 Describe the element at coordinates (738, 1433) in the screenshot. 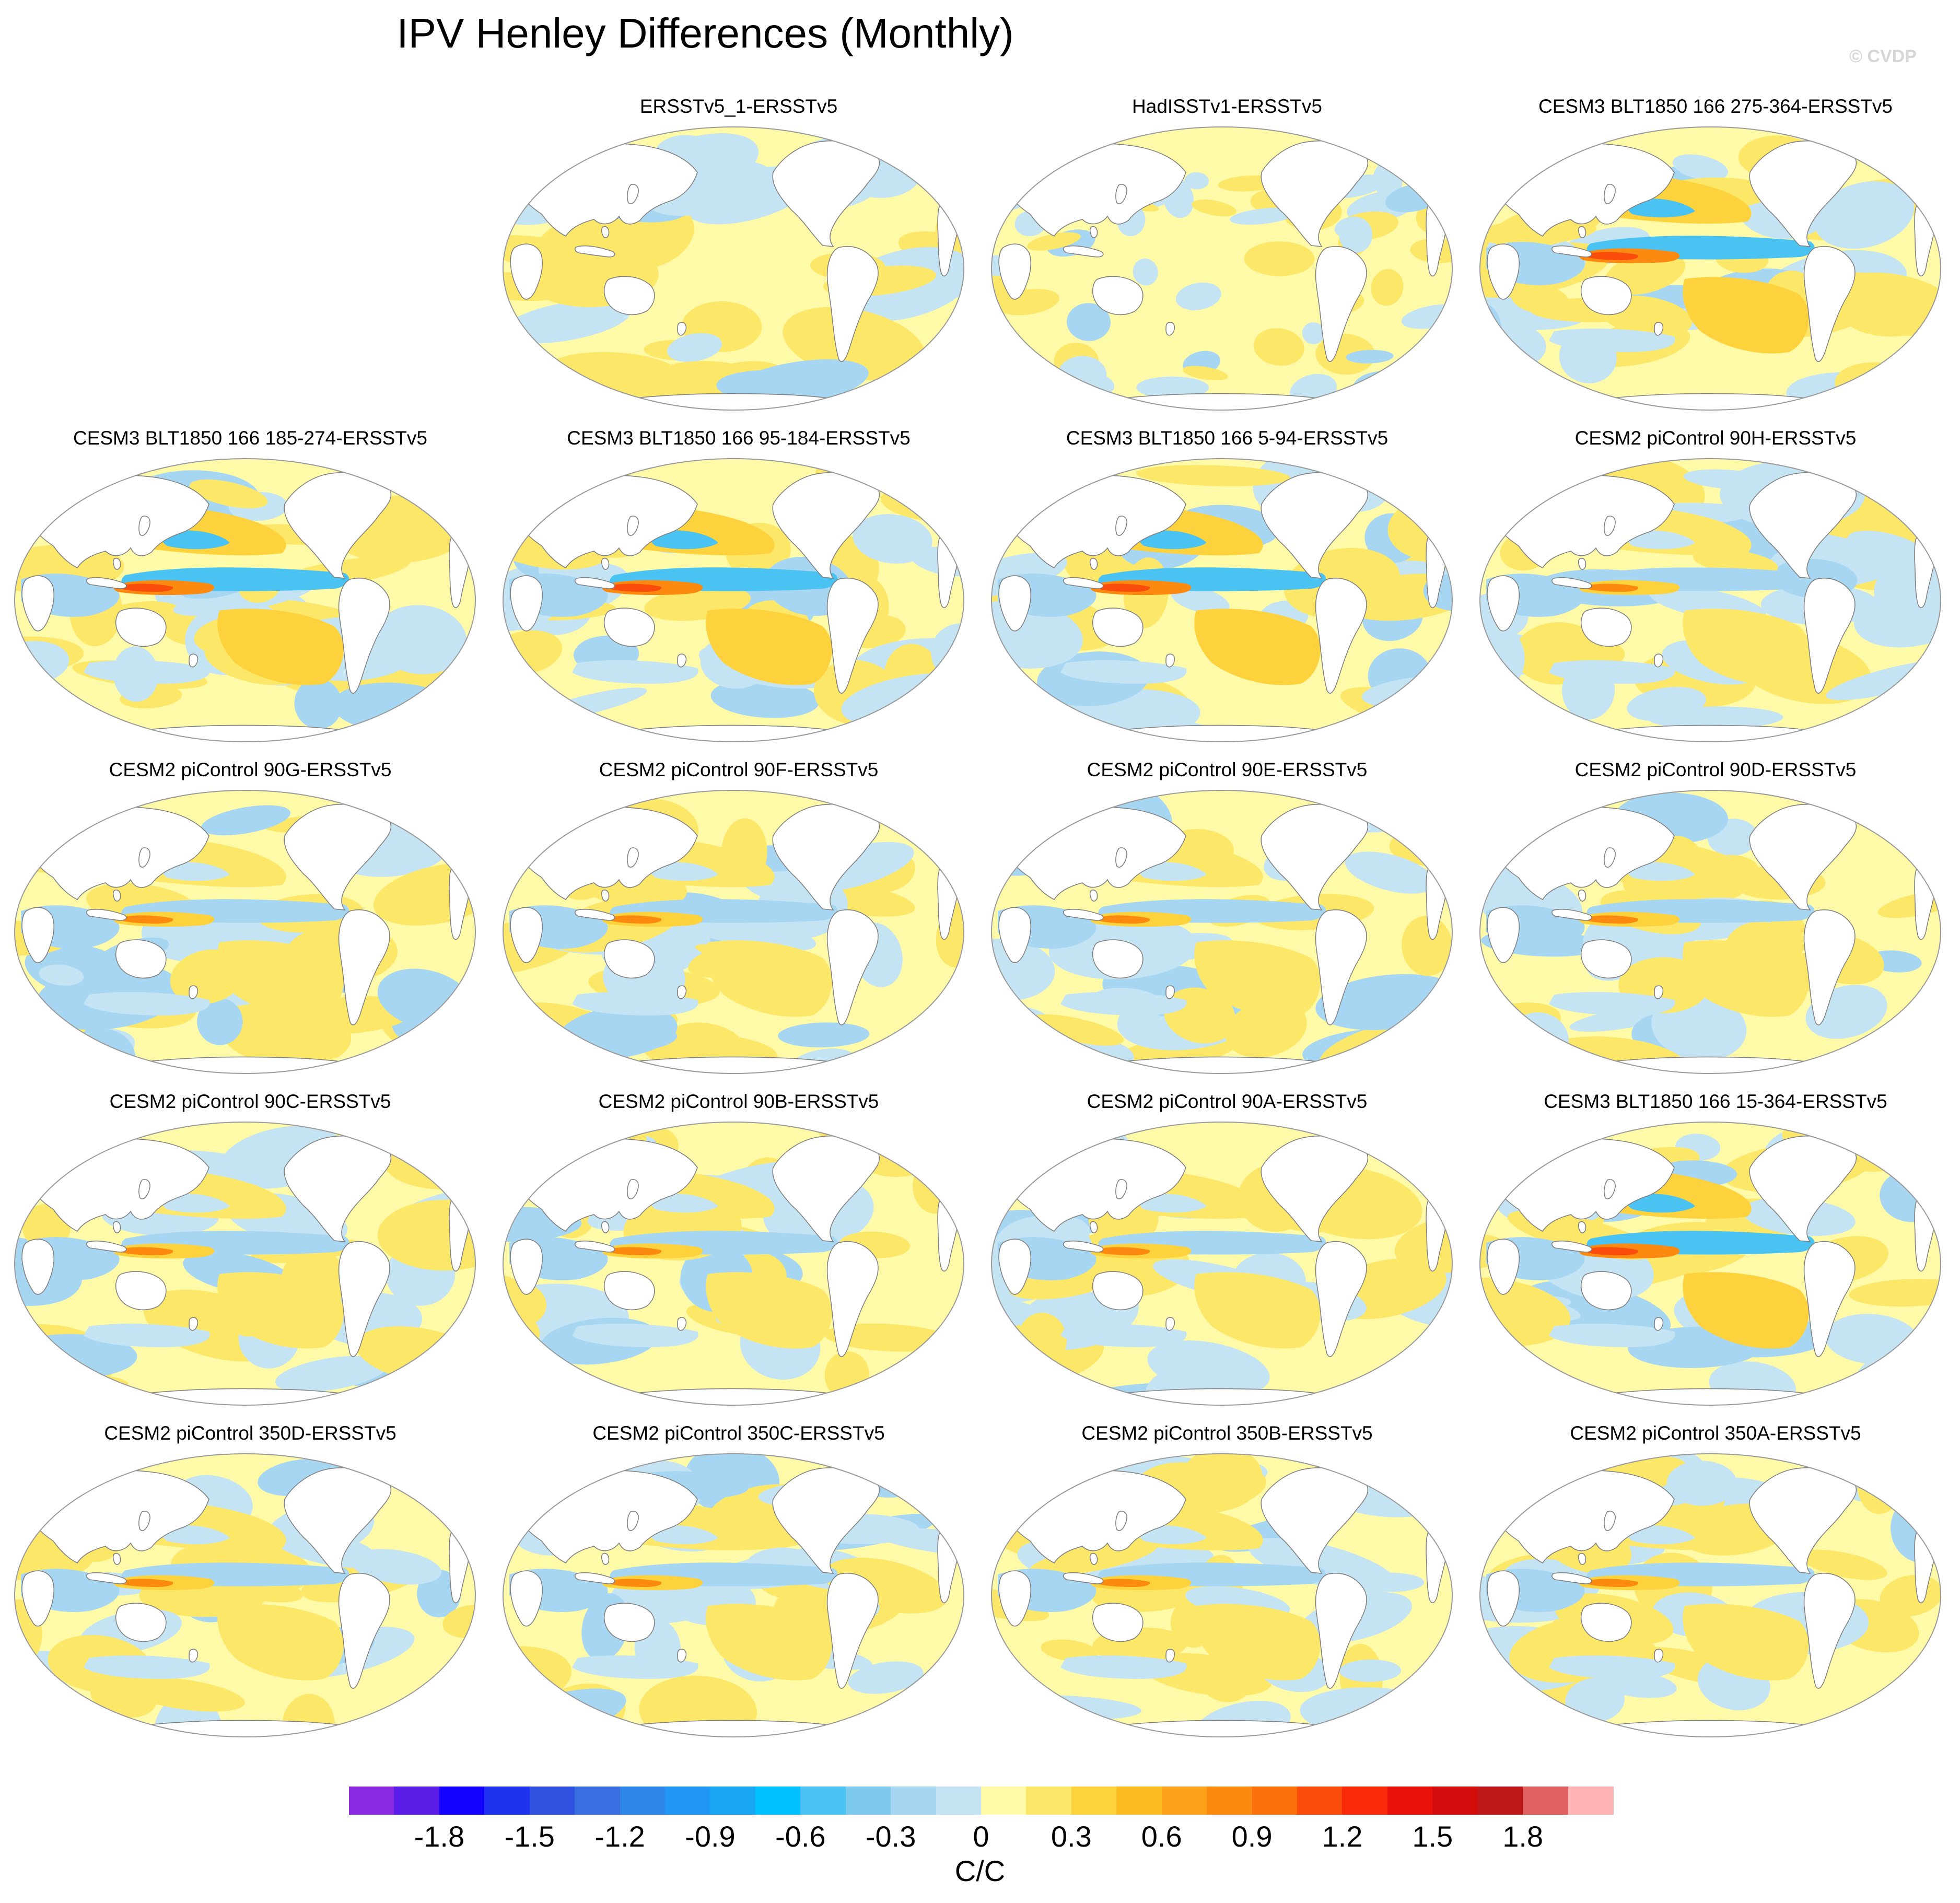

I see `panel-title: CESM2 piControl 350C-ERSSTv5` at that location.